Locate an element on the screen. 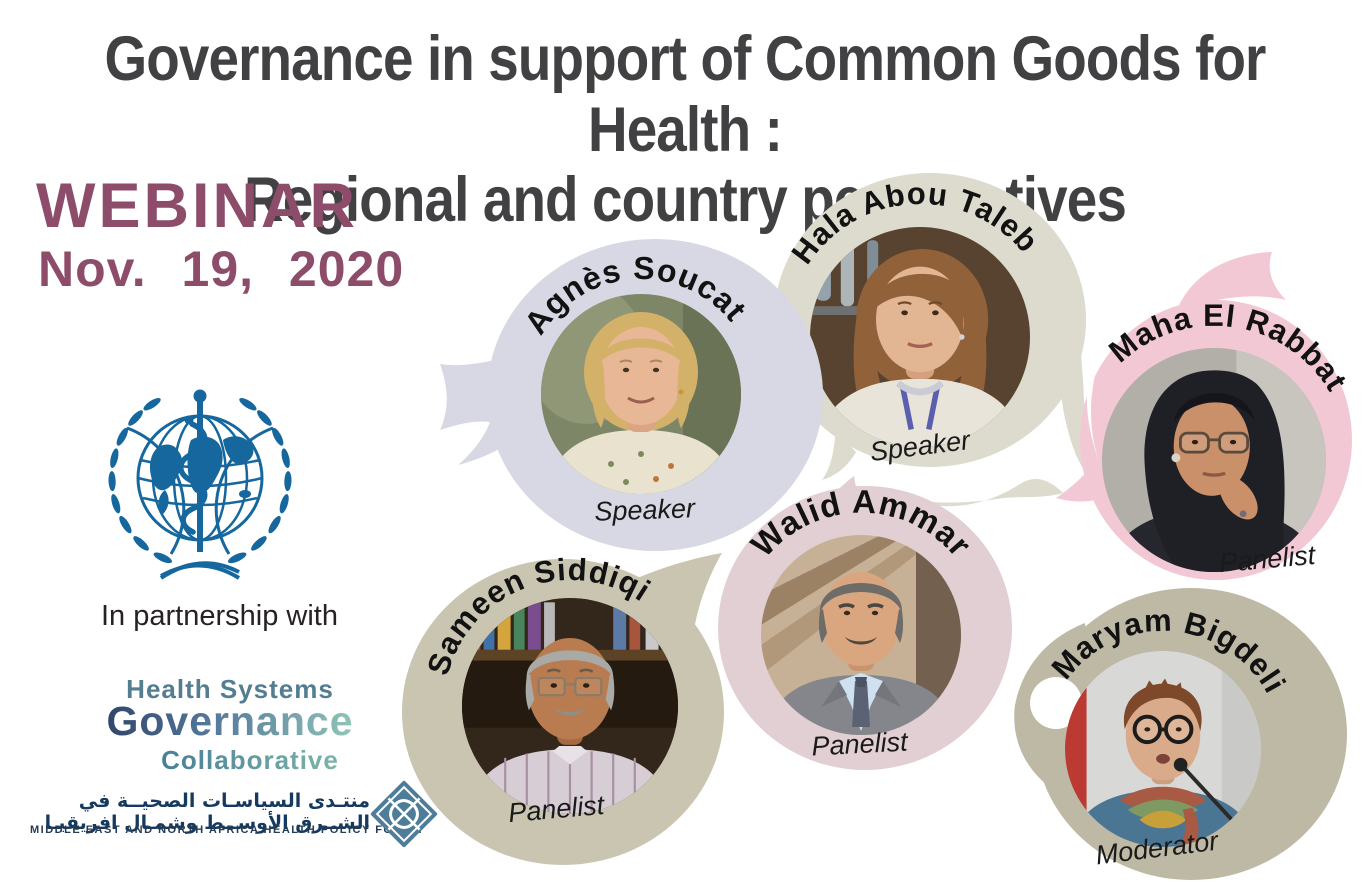 The width and height of the screenshot is (1370, 887). who-logo is located at coordinates (200, 484).